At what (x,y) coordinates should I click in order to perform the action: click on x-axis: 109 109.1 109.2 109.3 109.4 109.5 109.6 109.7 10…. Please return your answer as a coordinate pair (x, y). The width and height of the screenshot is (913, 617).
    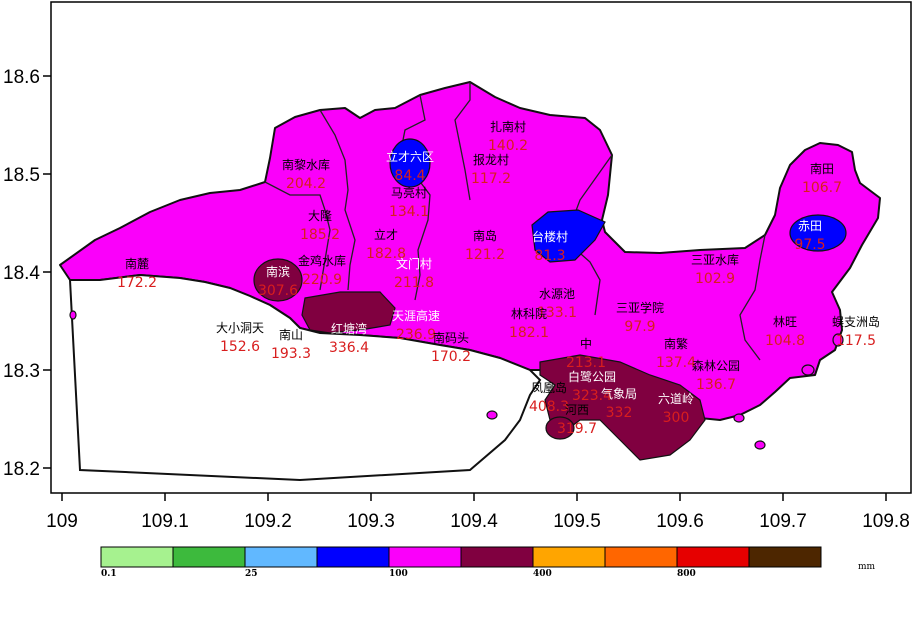
    Looking at the image, I should click on (478, 512).